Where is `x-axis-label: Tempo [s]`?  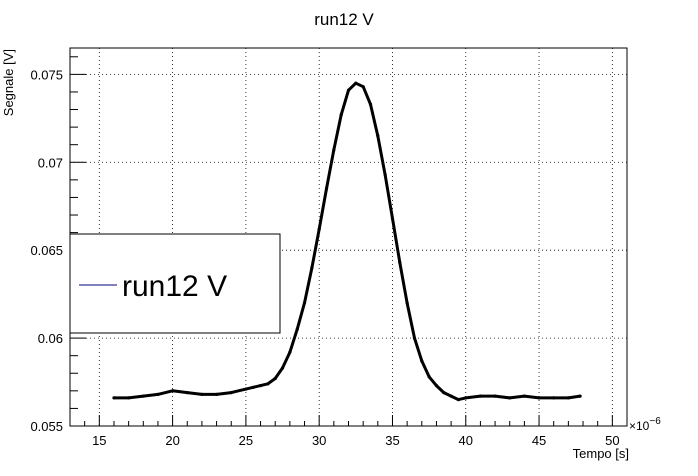 x-axis-label: Tempo [s] is located at coordinates (601, 453).